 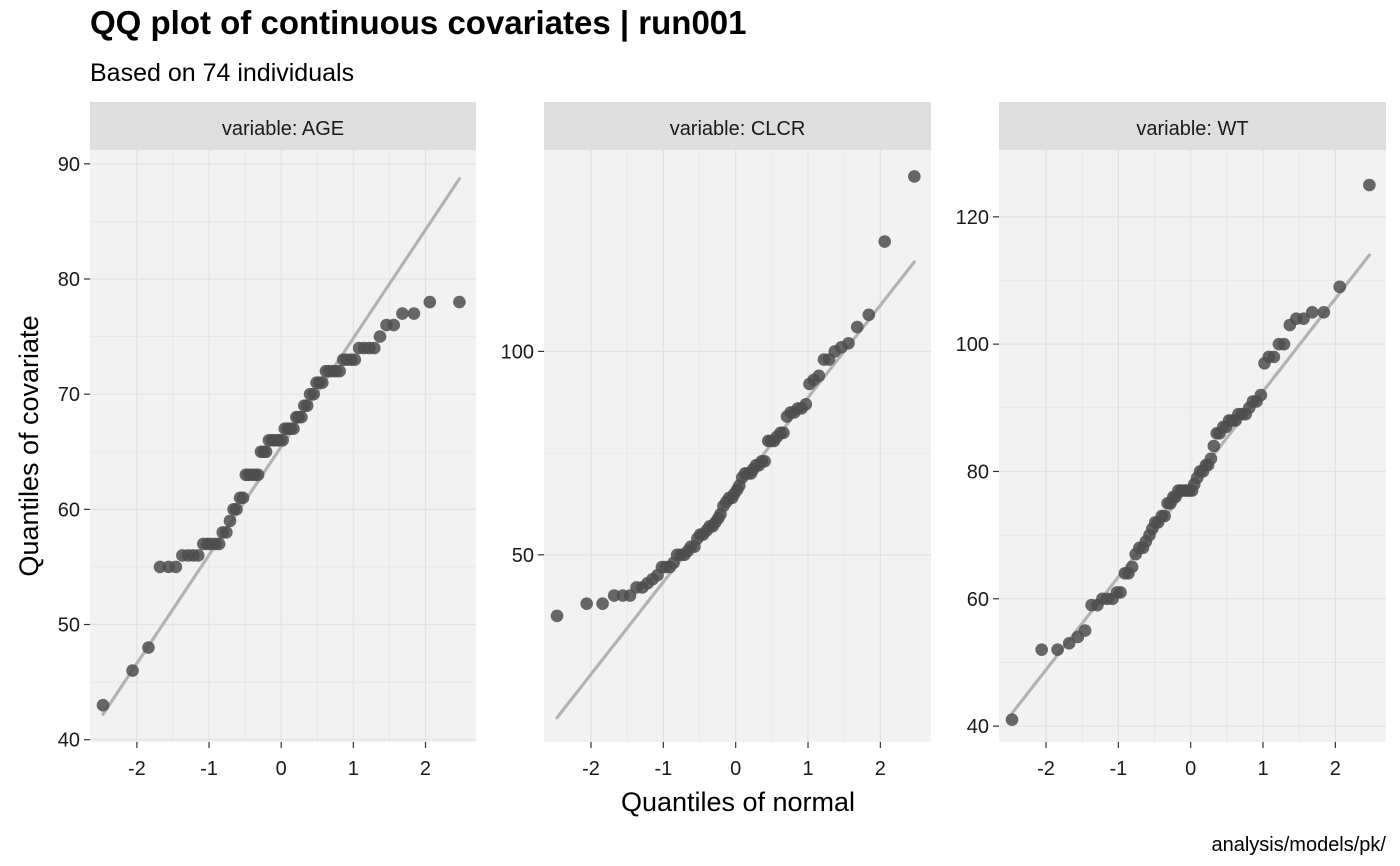 What do you see at coordinates (69, 626) in the screenshot?
I see `y-tick-label: 50` at bounding box center [69, 626].